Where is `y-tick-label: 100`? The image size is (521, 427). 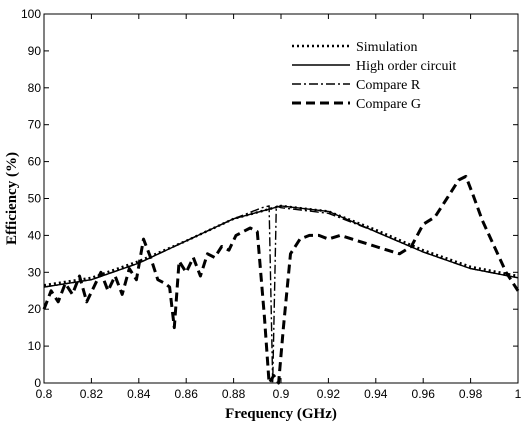
y-tick-label: 100 is located at coordinates (31, 14).